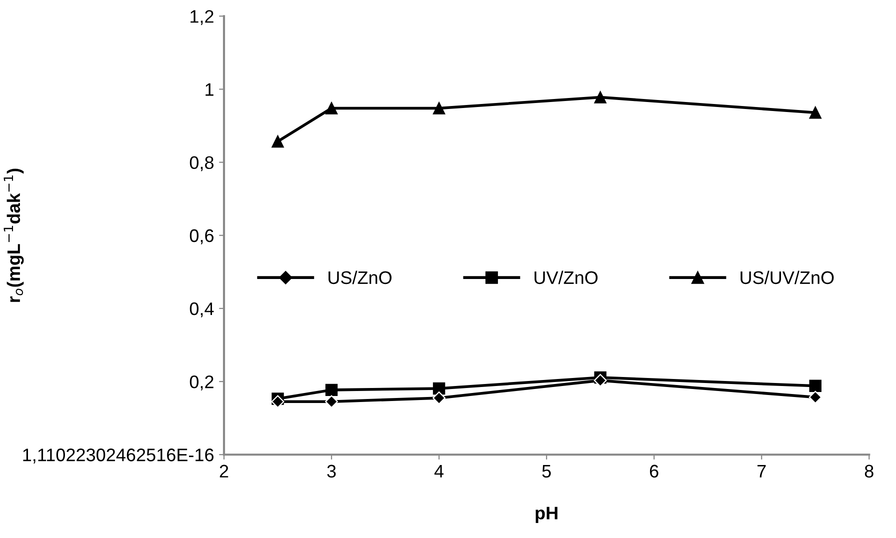 The width and height of the screenshot is (896, 538). I want to click on y-tick-label: 0,2, so click(202, 382).